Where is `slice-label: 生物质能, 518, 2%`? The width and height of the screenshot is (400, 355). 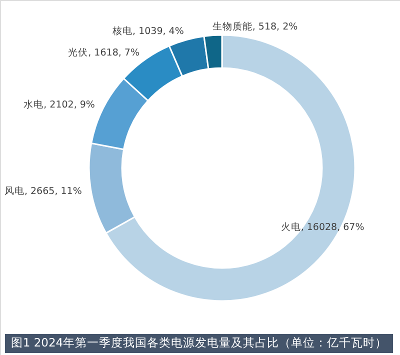
slice-label: 生物质能, 518, 2% is located at coordinates (255, 26).